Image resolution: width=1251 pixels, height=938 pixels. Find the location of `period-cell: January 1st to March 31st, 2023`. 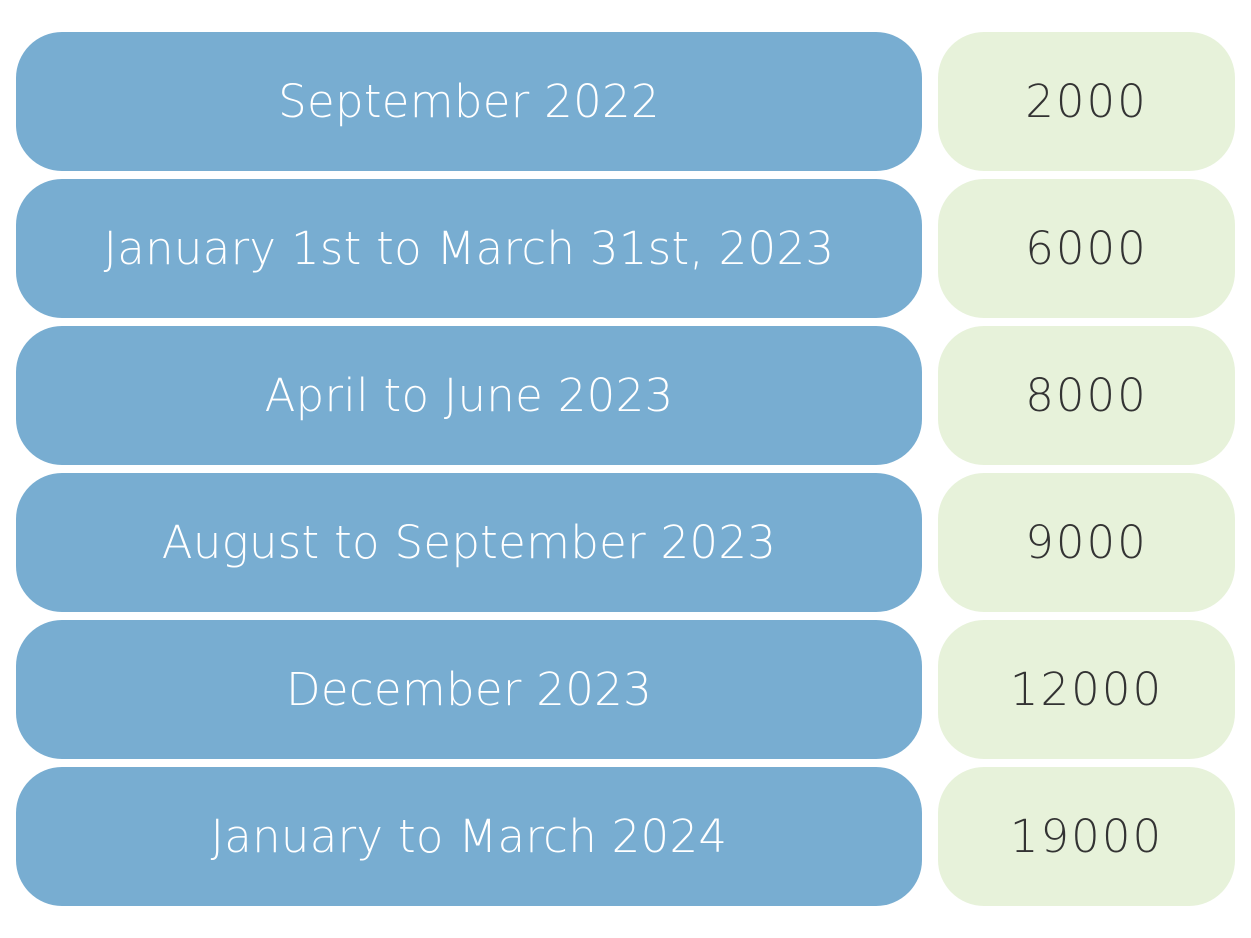

period-cell: January 1st to March 31st, 2023 is located at coordinates (469, 248).